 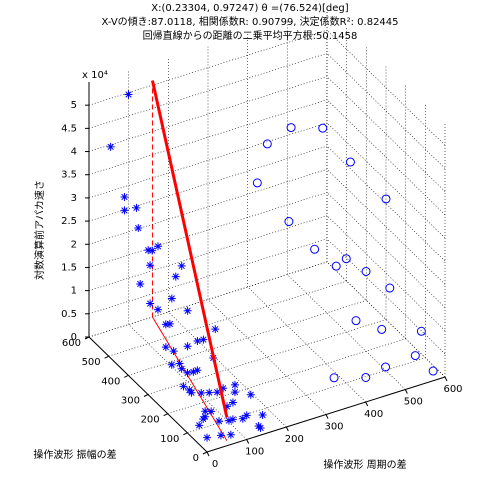 What do you see at coordinates (190, 378) in the screenshot?
I see `fit-floor-line` at bounding box center [190, 378].